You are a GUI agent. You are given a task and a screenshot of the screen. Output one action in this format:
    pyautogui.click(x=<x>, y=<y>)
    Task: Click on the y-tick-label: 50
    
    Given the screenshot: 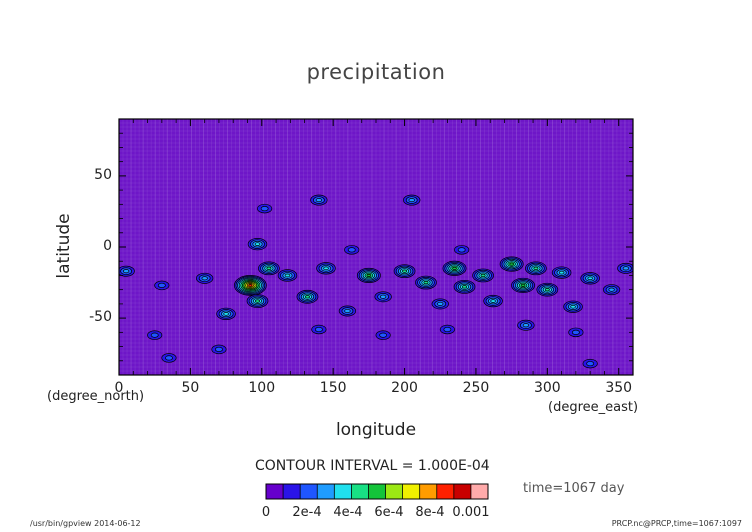 What is the action you would take?
    pyautogui.click(x=103, y=174)
    